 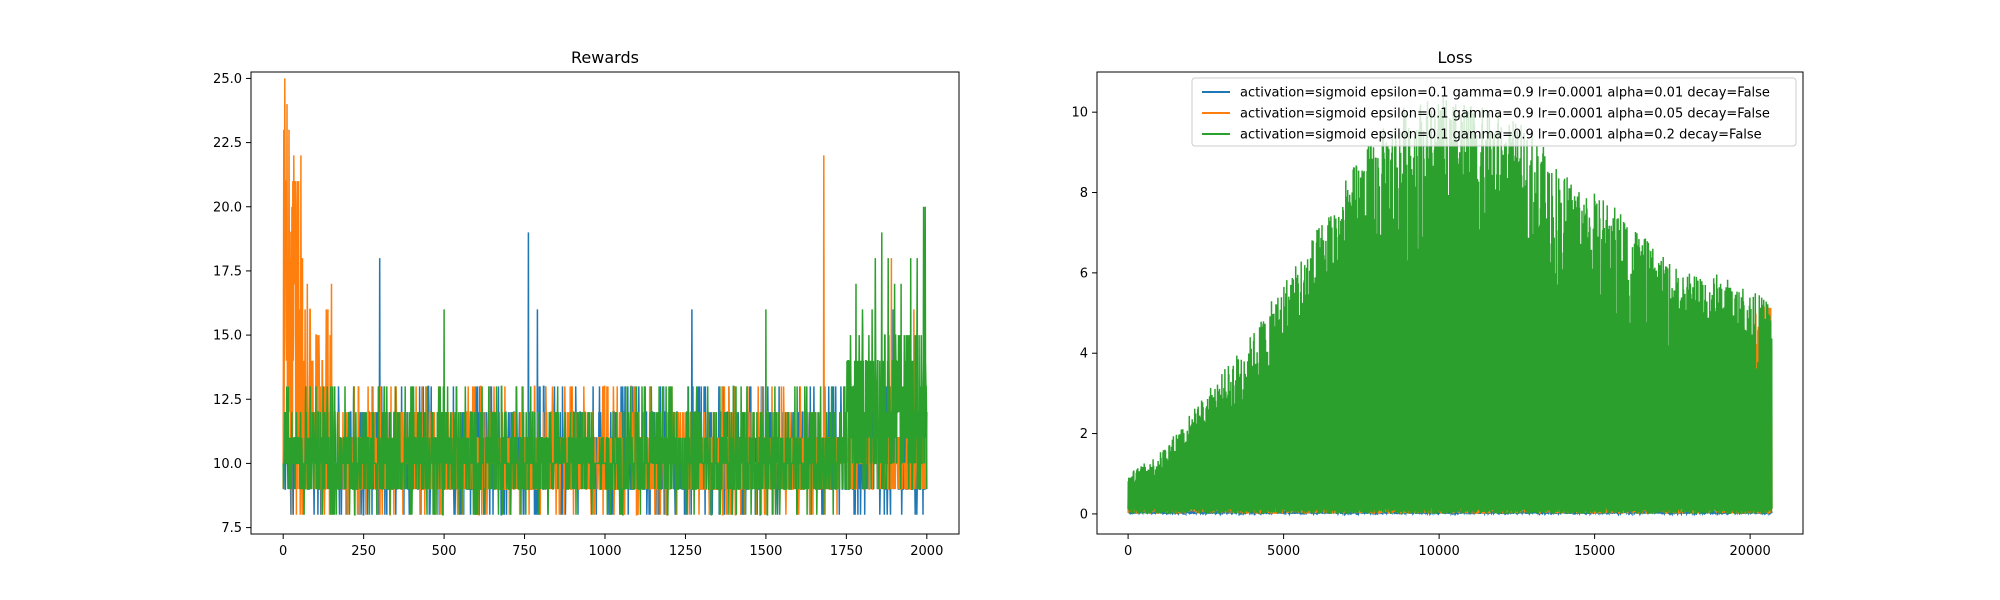 What do you see at coordinates (444, 551) in the screenshot?
I see `rewards-x-tick-label: 500` at bounding box center [444, 551].